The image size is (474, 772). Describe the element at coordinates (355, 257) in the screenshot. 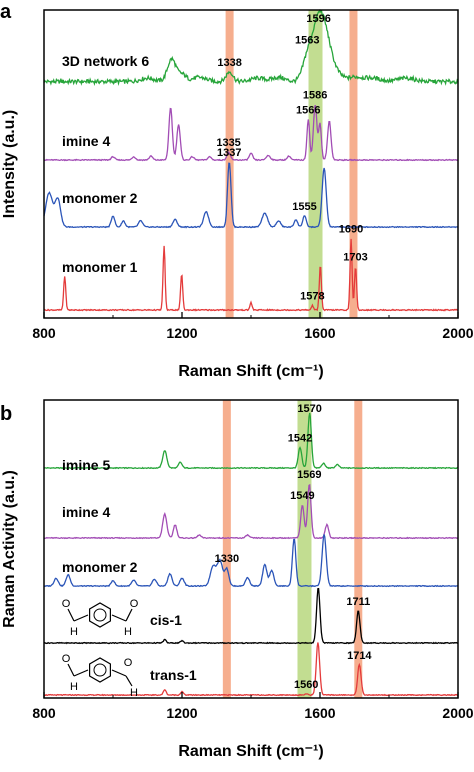

I see `peak-label: 1703` at that location.